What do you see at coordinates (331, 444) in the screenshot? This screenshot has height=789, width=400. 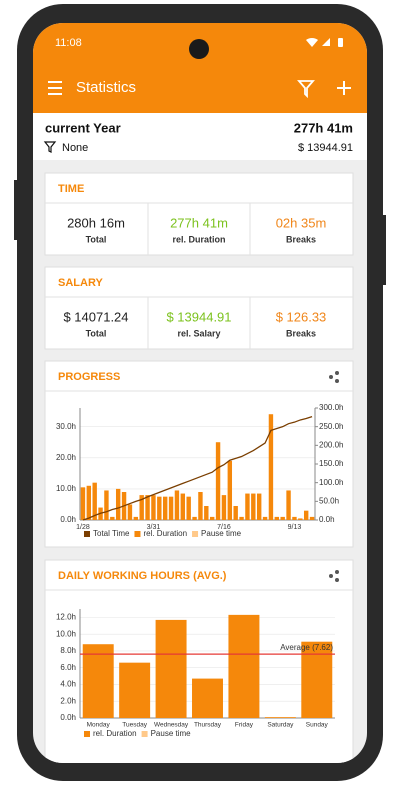 I see `y2-tick-label: 200.0h` at bounding box center [331, 444].